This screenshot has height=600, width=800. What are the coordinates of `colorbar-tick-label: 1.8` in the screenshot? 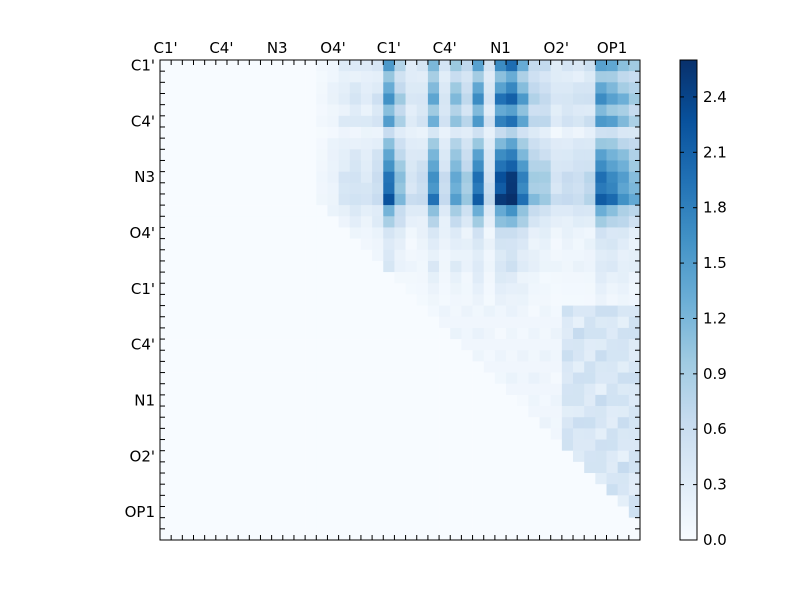 It's located at (715, 208).